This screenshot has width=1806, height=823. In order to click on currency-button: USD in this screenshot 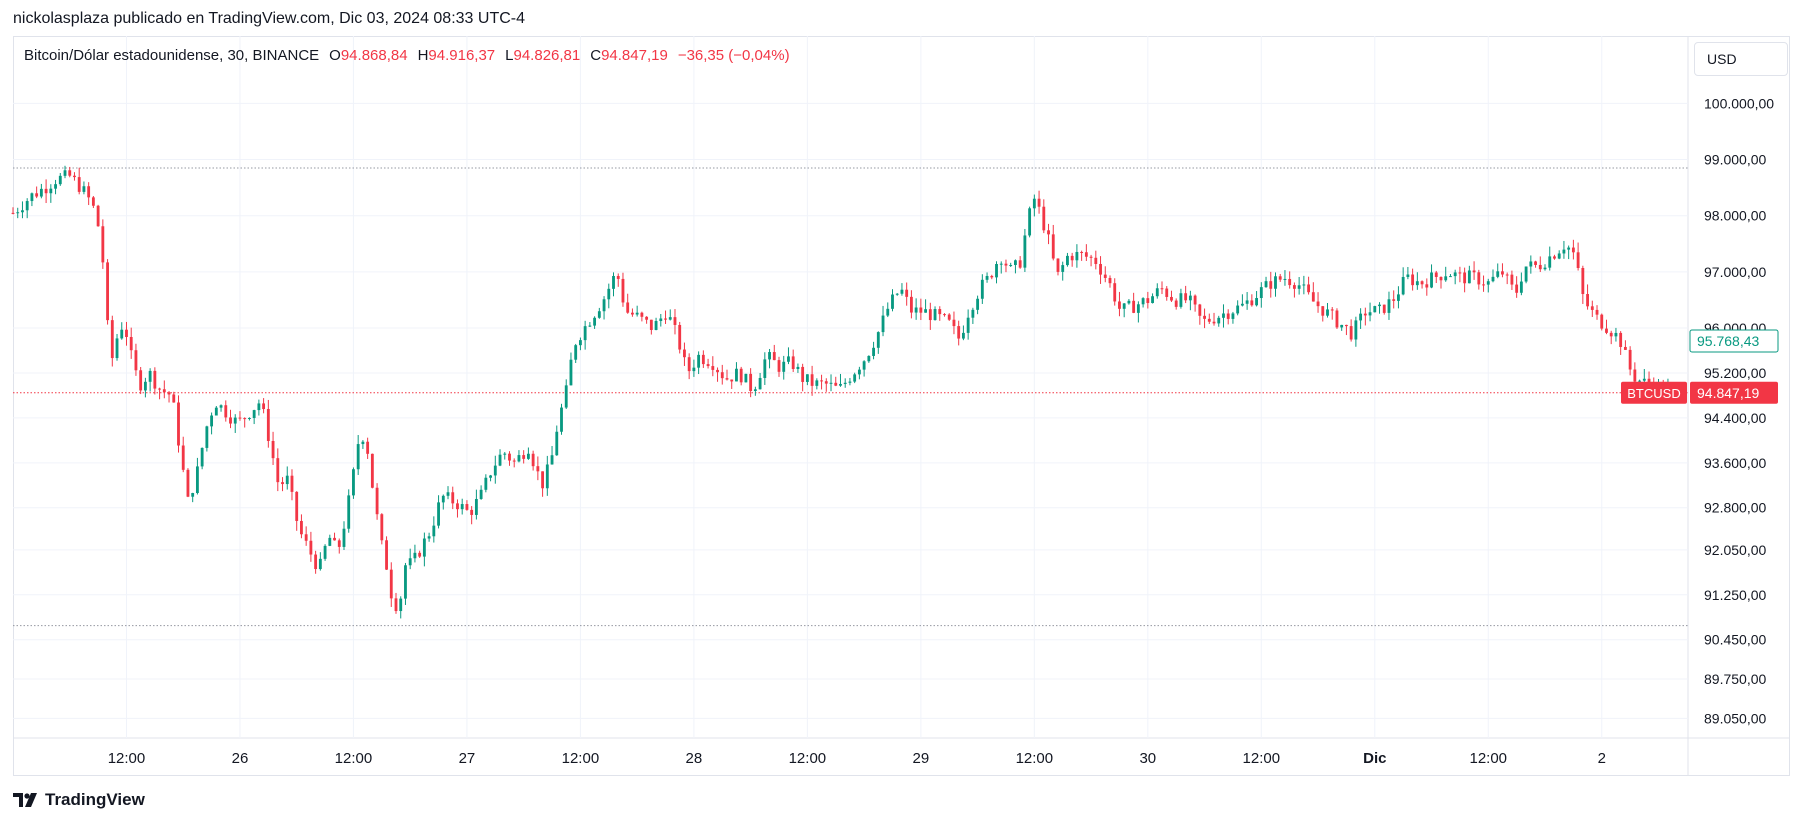, I will do `click(1741, 59)`.